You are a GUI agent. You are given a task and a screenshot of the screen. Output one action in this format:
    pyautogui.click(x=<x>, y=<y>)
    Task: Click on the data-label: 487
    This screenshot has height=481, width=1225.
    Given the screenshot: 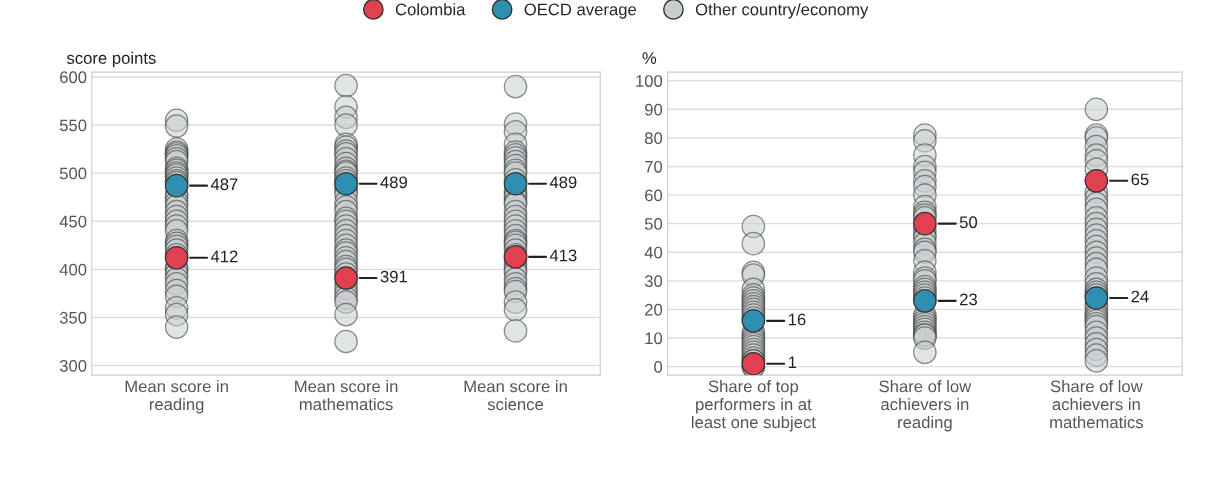 What is the action you would take?
    pyautogui.click(x=224, y=184)
    